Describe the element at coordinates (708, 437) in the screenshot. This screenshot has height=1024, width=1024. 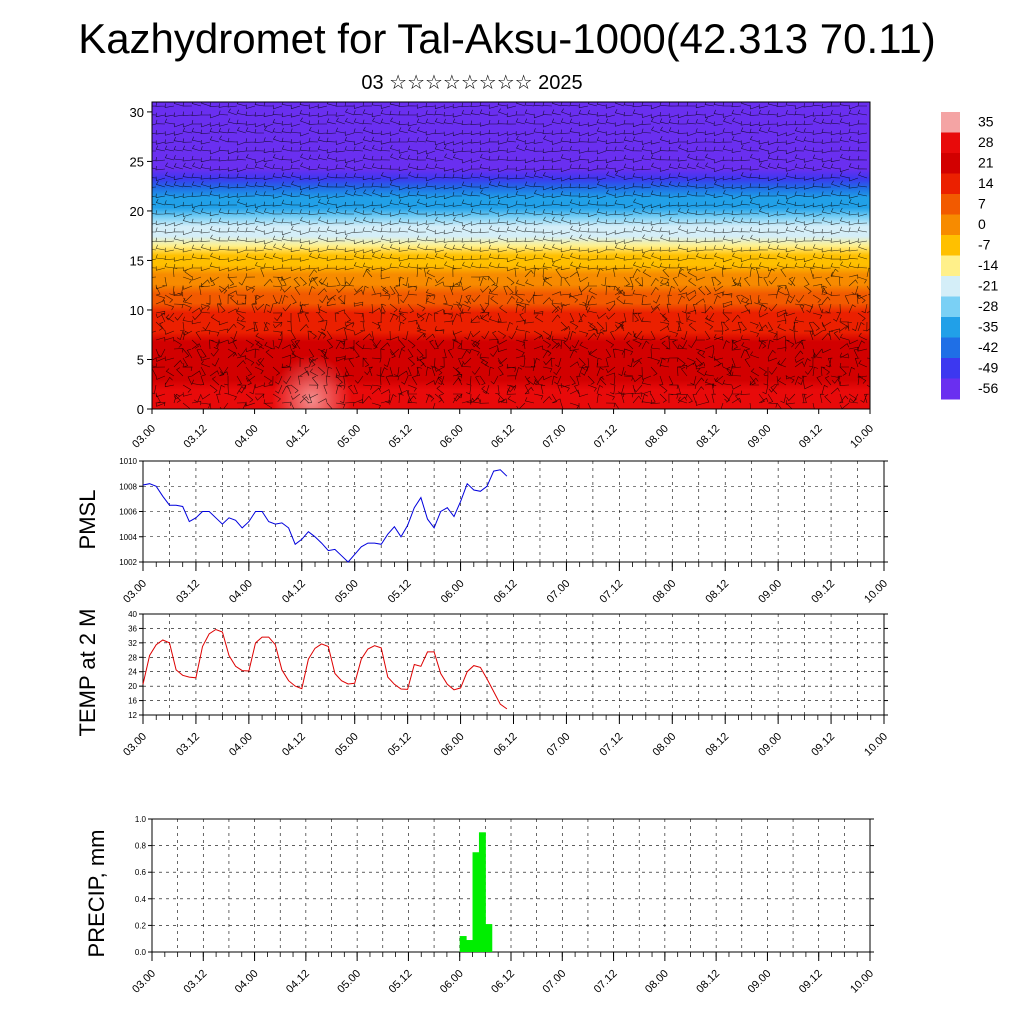
I see `heatmap-xtick-label: 08.12` at that location.